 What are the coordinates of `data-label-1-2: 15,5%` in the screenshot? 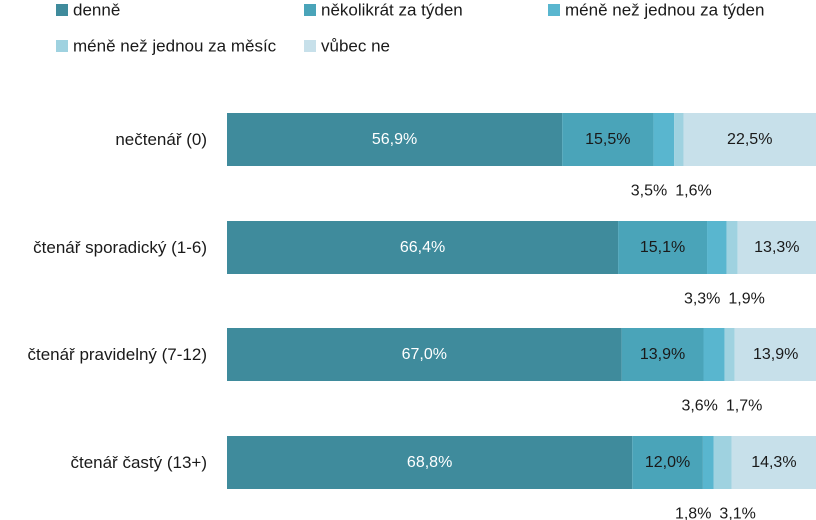 It's located at (607, 139).